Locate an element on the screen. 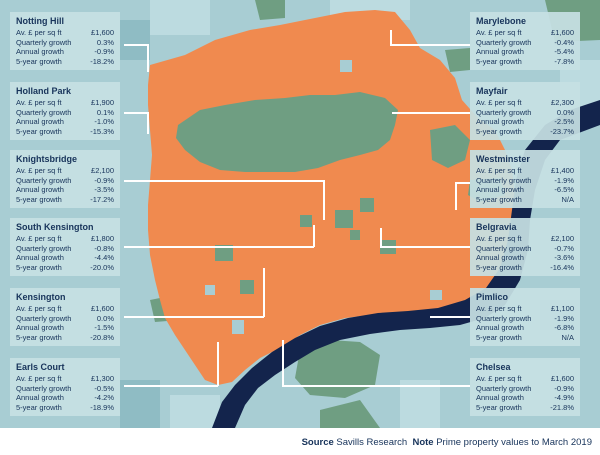 The image size is (600, 455). district-name: Westminster is located at coordinates (503, 159).